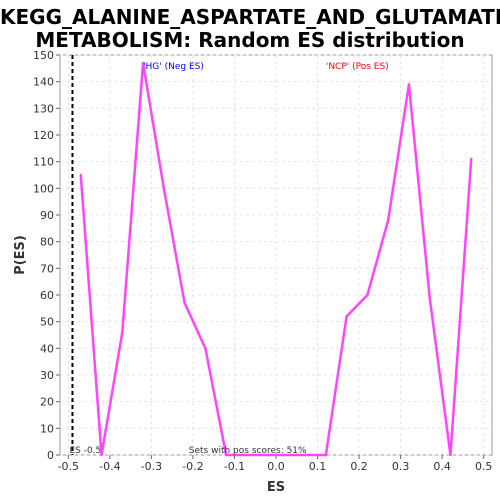 This screenshot has width=500, height=500. I want to click on x-tick-label: 0.1, so click(318, 466).